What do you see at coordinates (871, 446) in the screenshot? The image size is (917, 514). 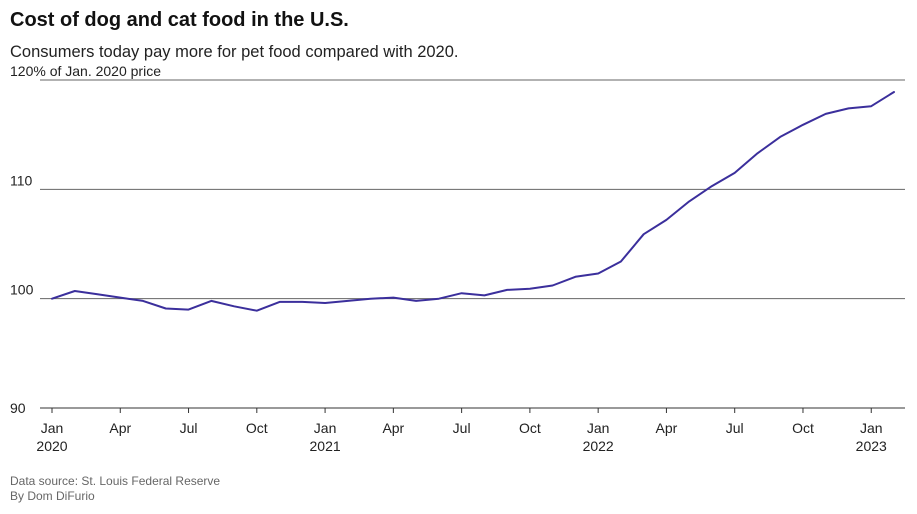 I see `x-tick-year-label: 2023` at bounding box center [871, 446].